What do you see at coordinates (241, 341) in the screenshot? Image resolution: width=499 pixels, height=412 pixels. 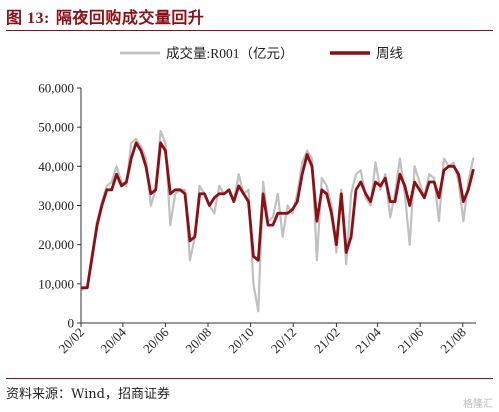 I see `x-tick-label: 20/10` at bounding box center [241, 341].